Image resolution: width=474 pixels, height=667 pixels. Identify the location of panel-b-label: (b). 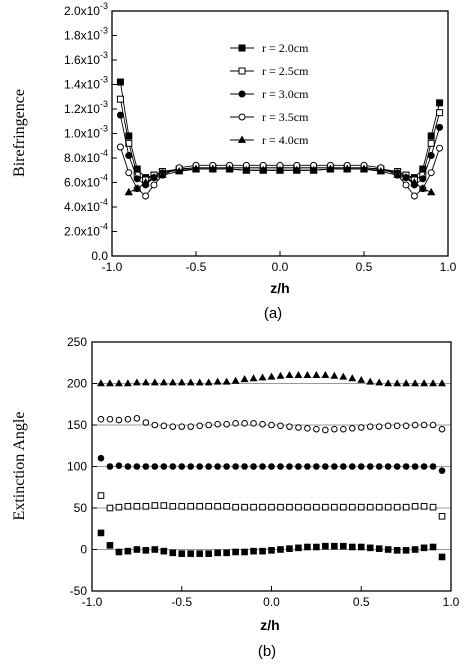
(267, 651).